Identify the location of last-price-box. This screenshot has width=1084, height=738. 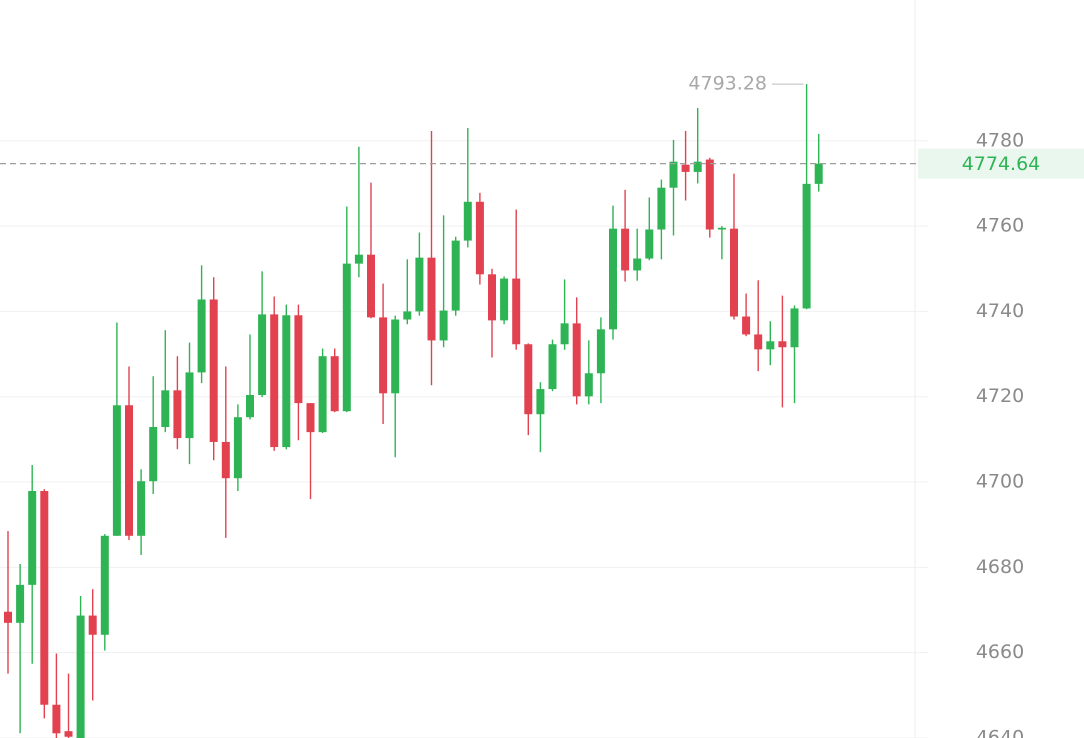
(1001, 163).